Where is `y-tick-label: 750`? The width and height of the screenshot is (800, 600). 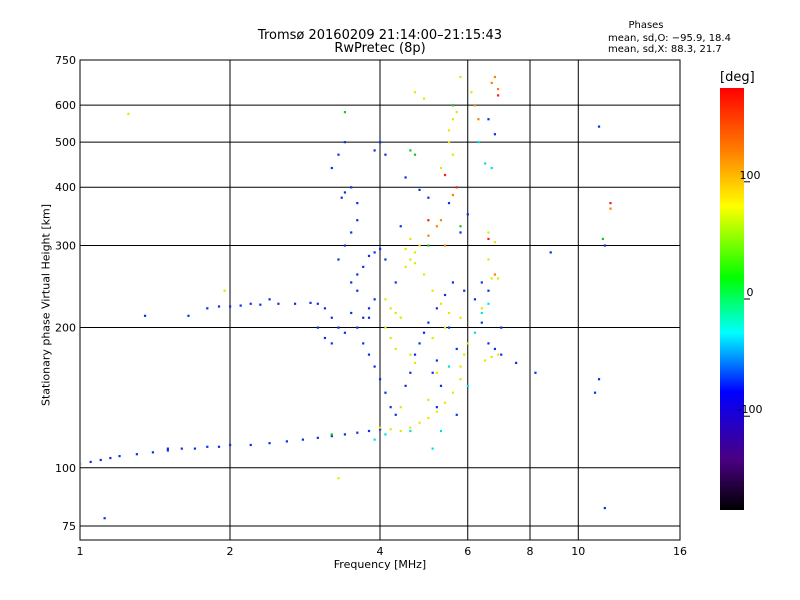 y-tick-label: 750 is located at coordinates (65, 60).